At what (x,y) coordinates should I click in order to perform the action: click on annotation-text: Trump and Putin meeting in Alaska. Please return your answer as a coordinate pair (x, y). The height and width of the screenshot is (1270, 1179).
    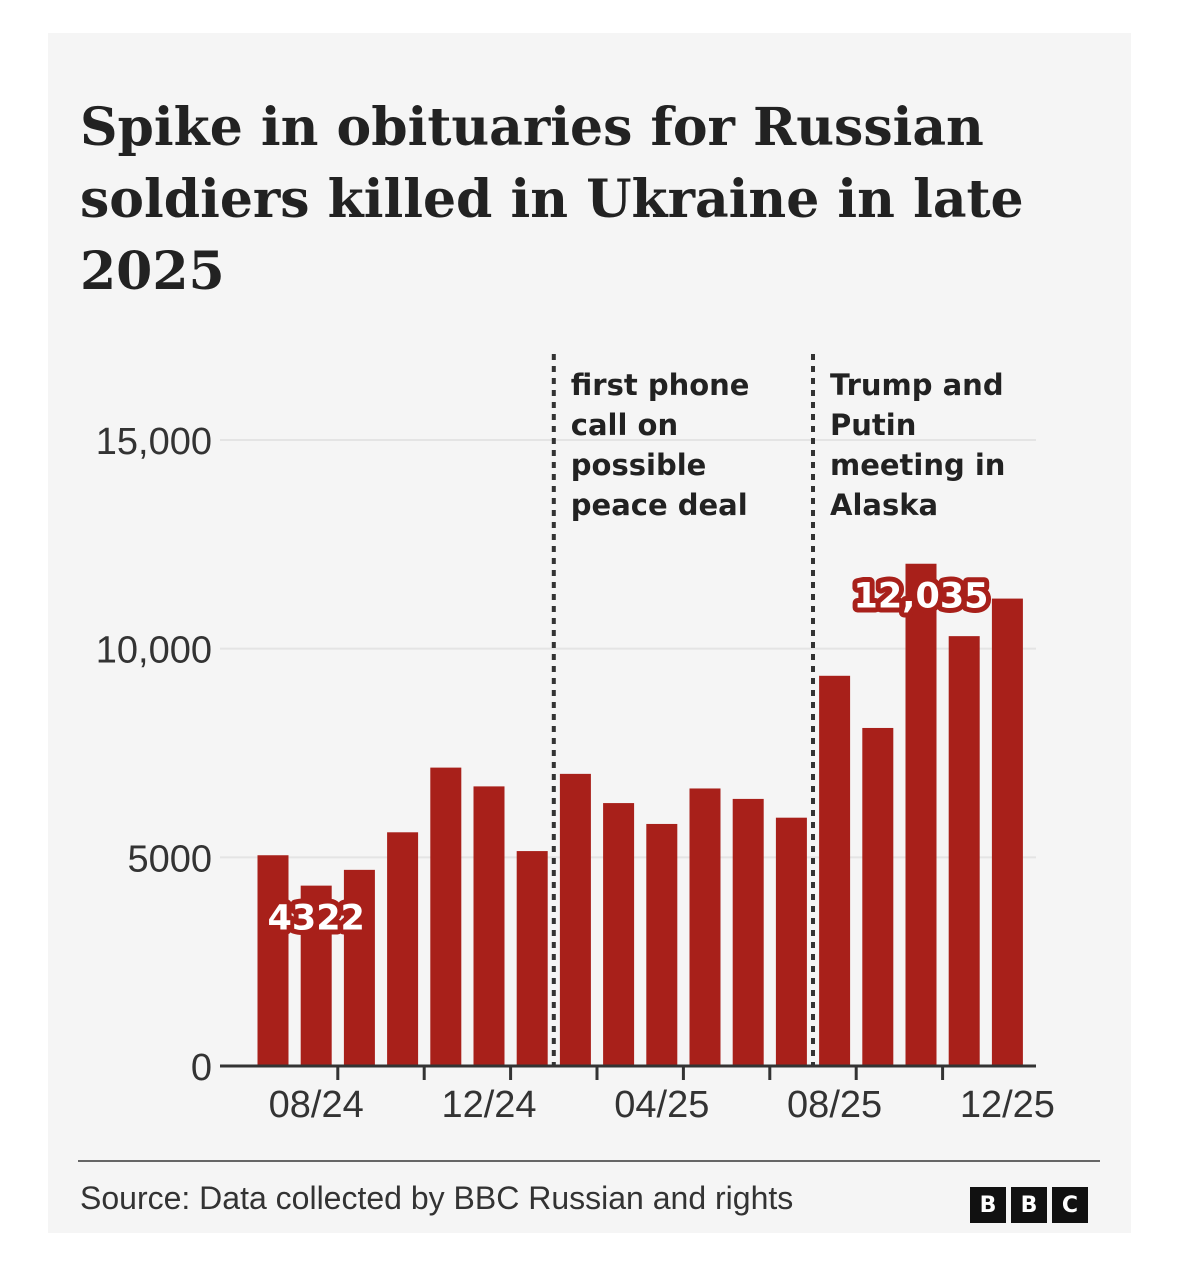
    Looking at the image, I should click on (917, 445).